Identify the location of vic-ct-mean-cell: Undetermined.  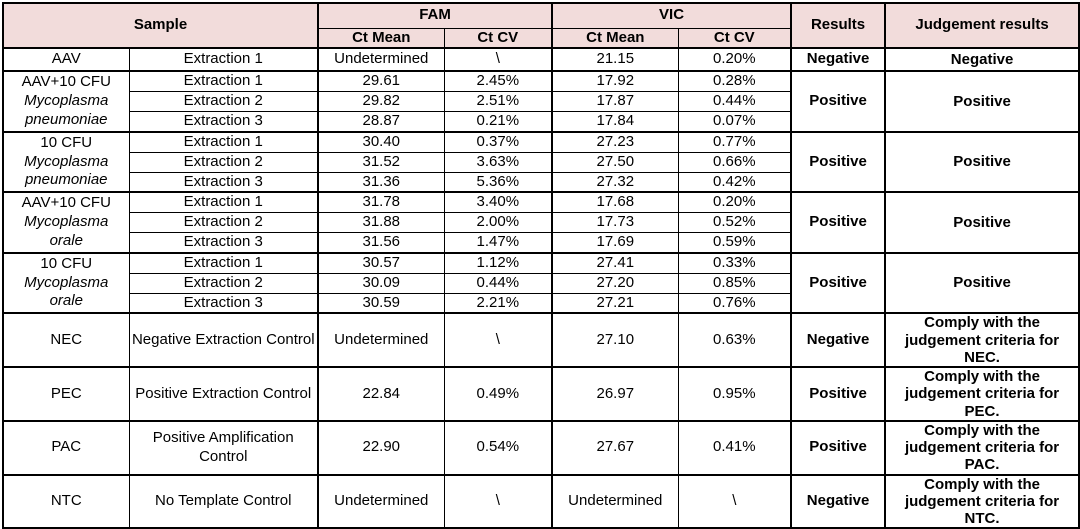
(615, 501).